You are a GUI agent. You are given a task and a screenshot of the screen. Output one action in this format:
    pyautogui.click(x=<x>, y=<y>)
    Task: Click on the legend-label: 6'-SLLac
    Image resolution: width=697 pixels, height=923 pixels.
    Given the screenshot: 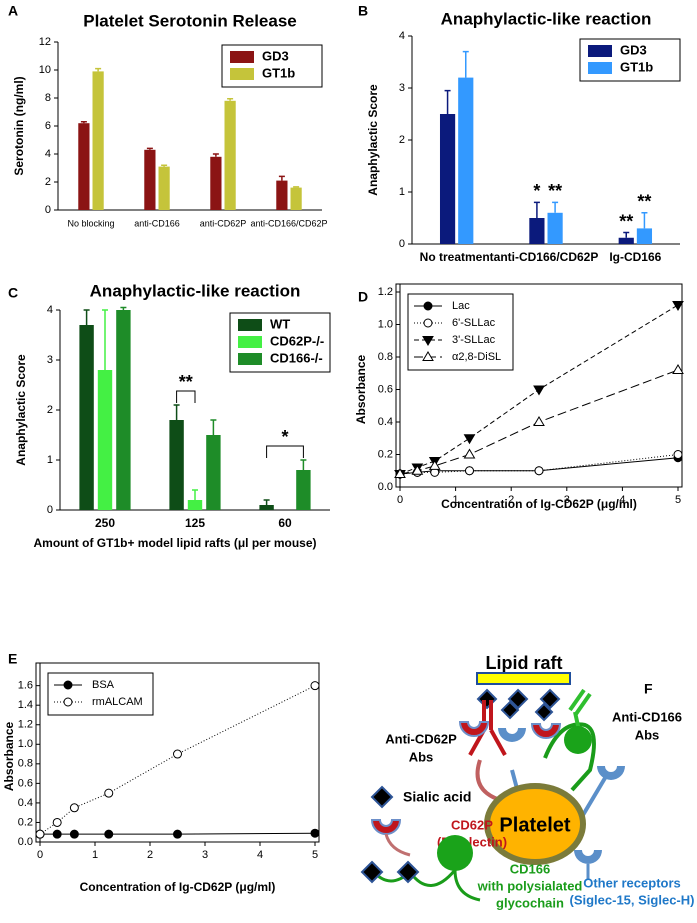 What is the action you would take?
    pyautogui.click(x=474, y=323)
    